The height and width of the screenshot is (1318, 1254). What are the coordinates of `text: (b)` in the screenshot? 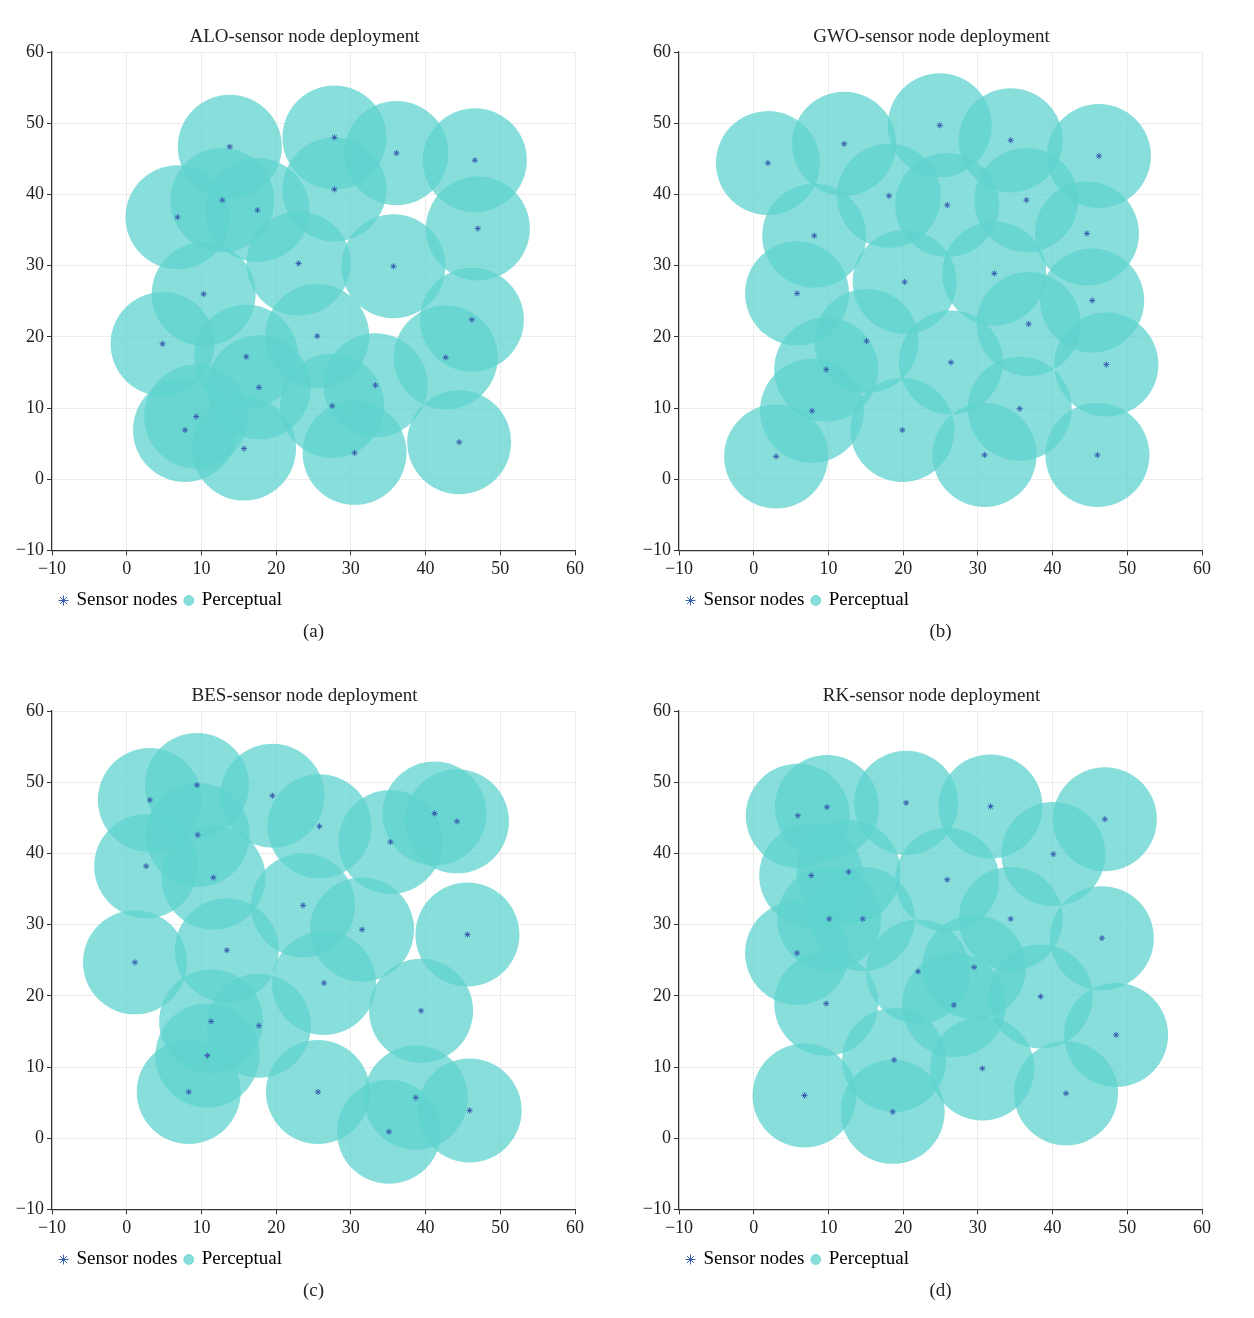 It's located at (940, 631).